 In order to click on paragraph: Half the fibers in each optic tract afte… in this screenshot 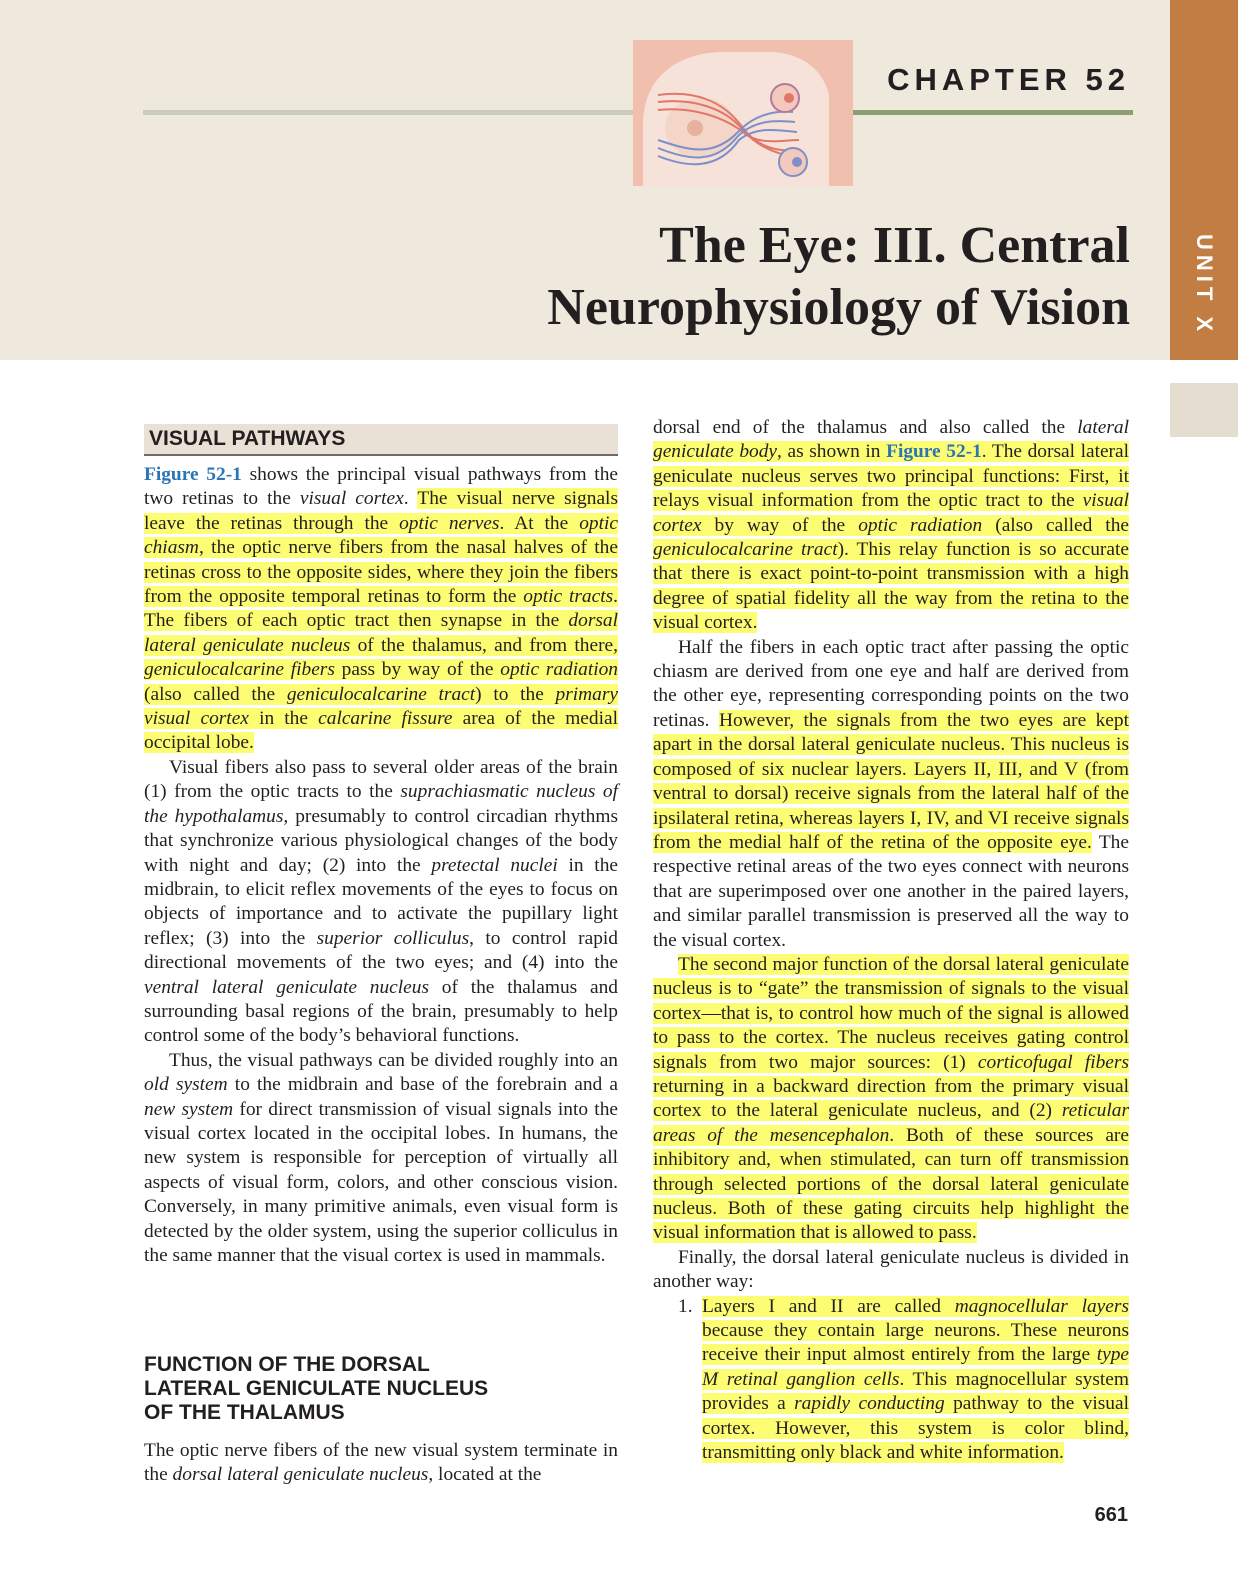, I will do `click(891, 793)`.